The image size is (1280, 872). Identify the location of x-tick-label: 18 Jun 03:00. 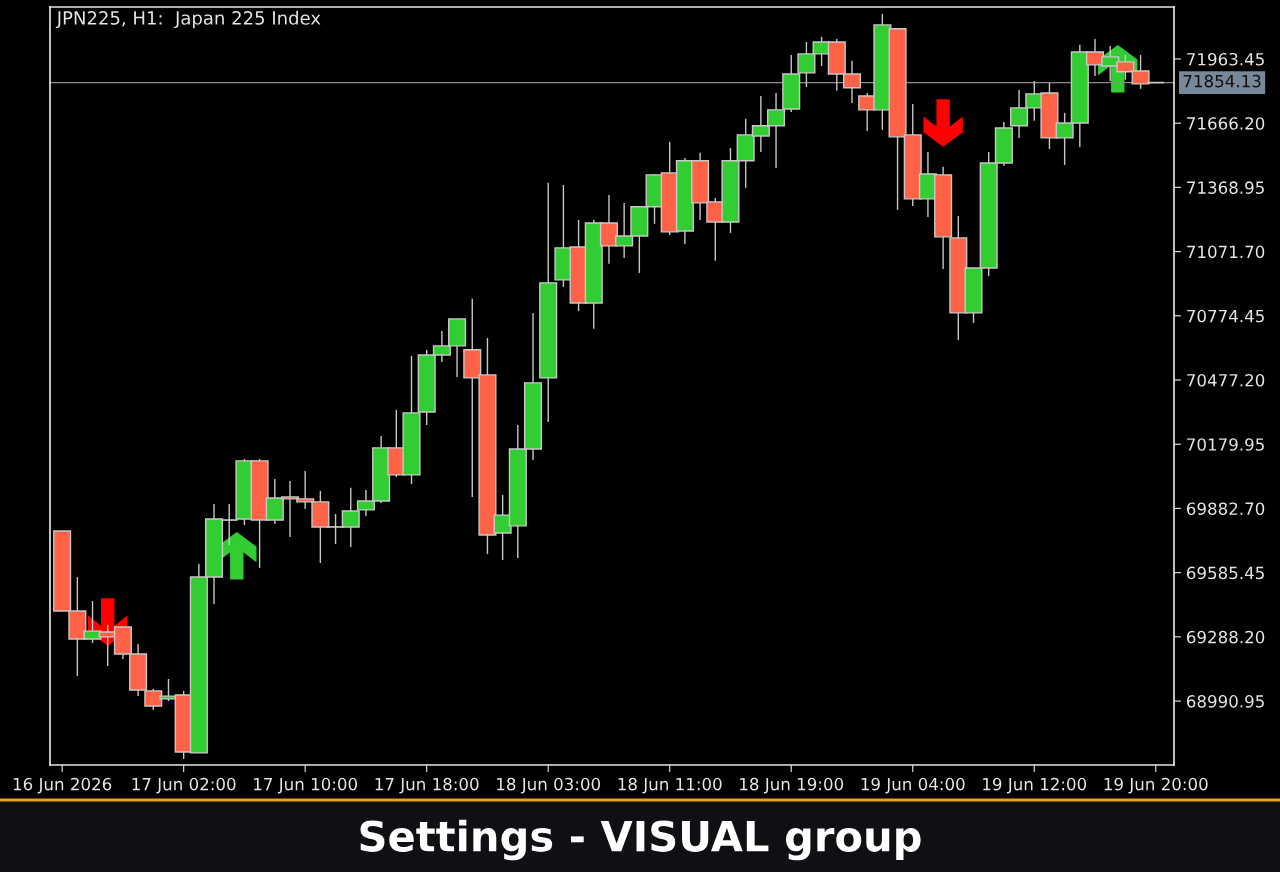
(549, 785).